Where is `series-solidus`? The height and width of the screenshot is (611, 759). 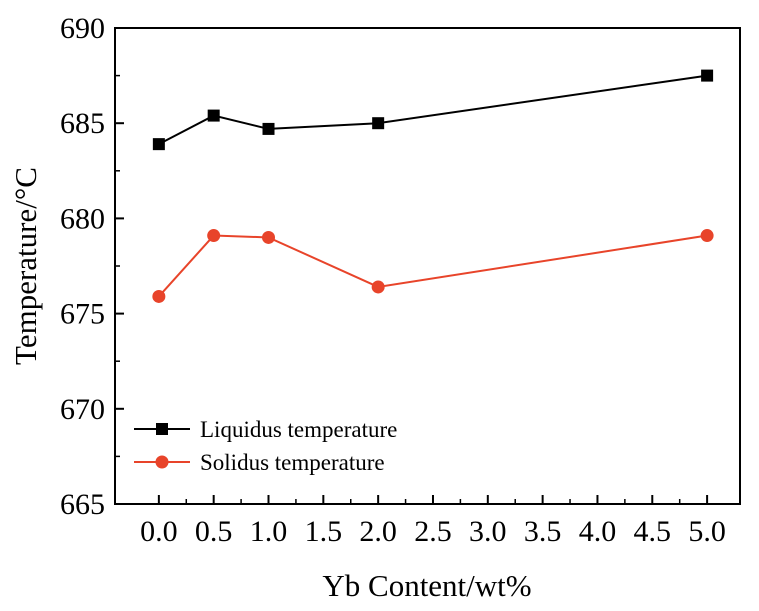
series-solidus is located at coordinates (433, 266).